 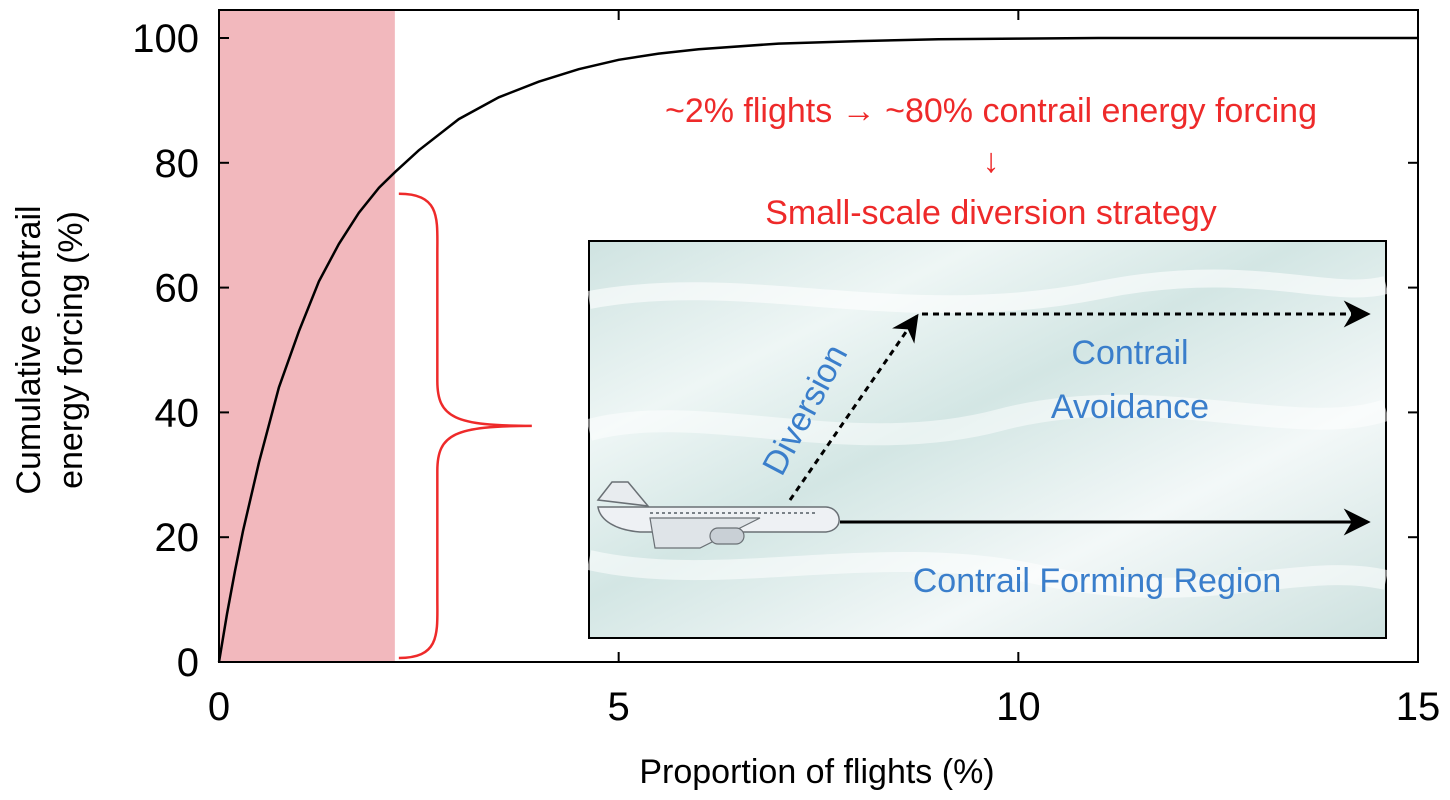 I want to click on diversion-arrow, so click(x=853, y=407).